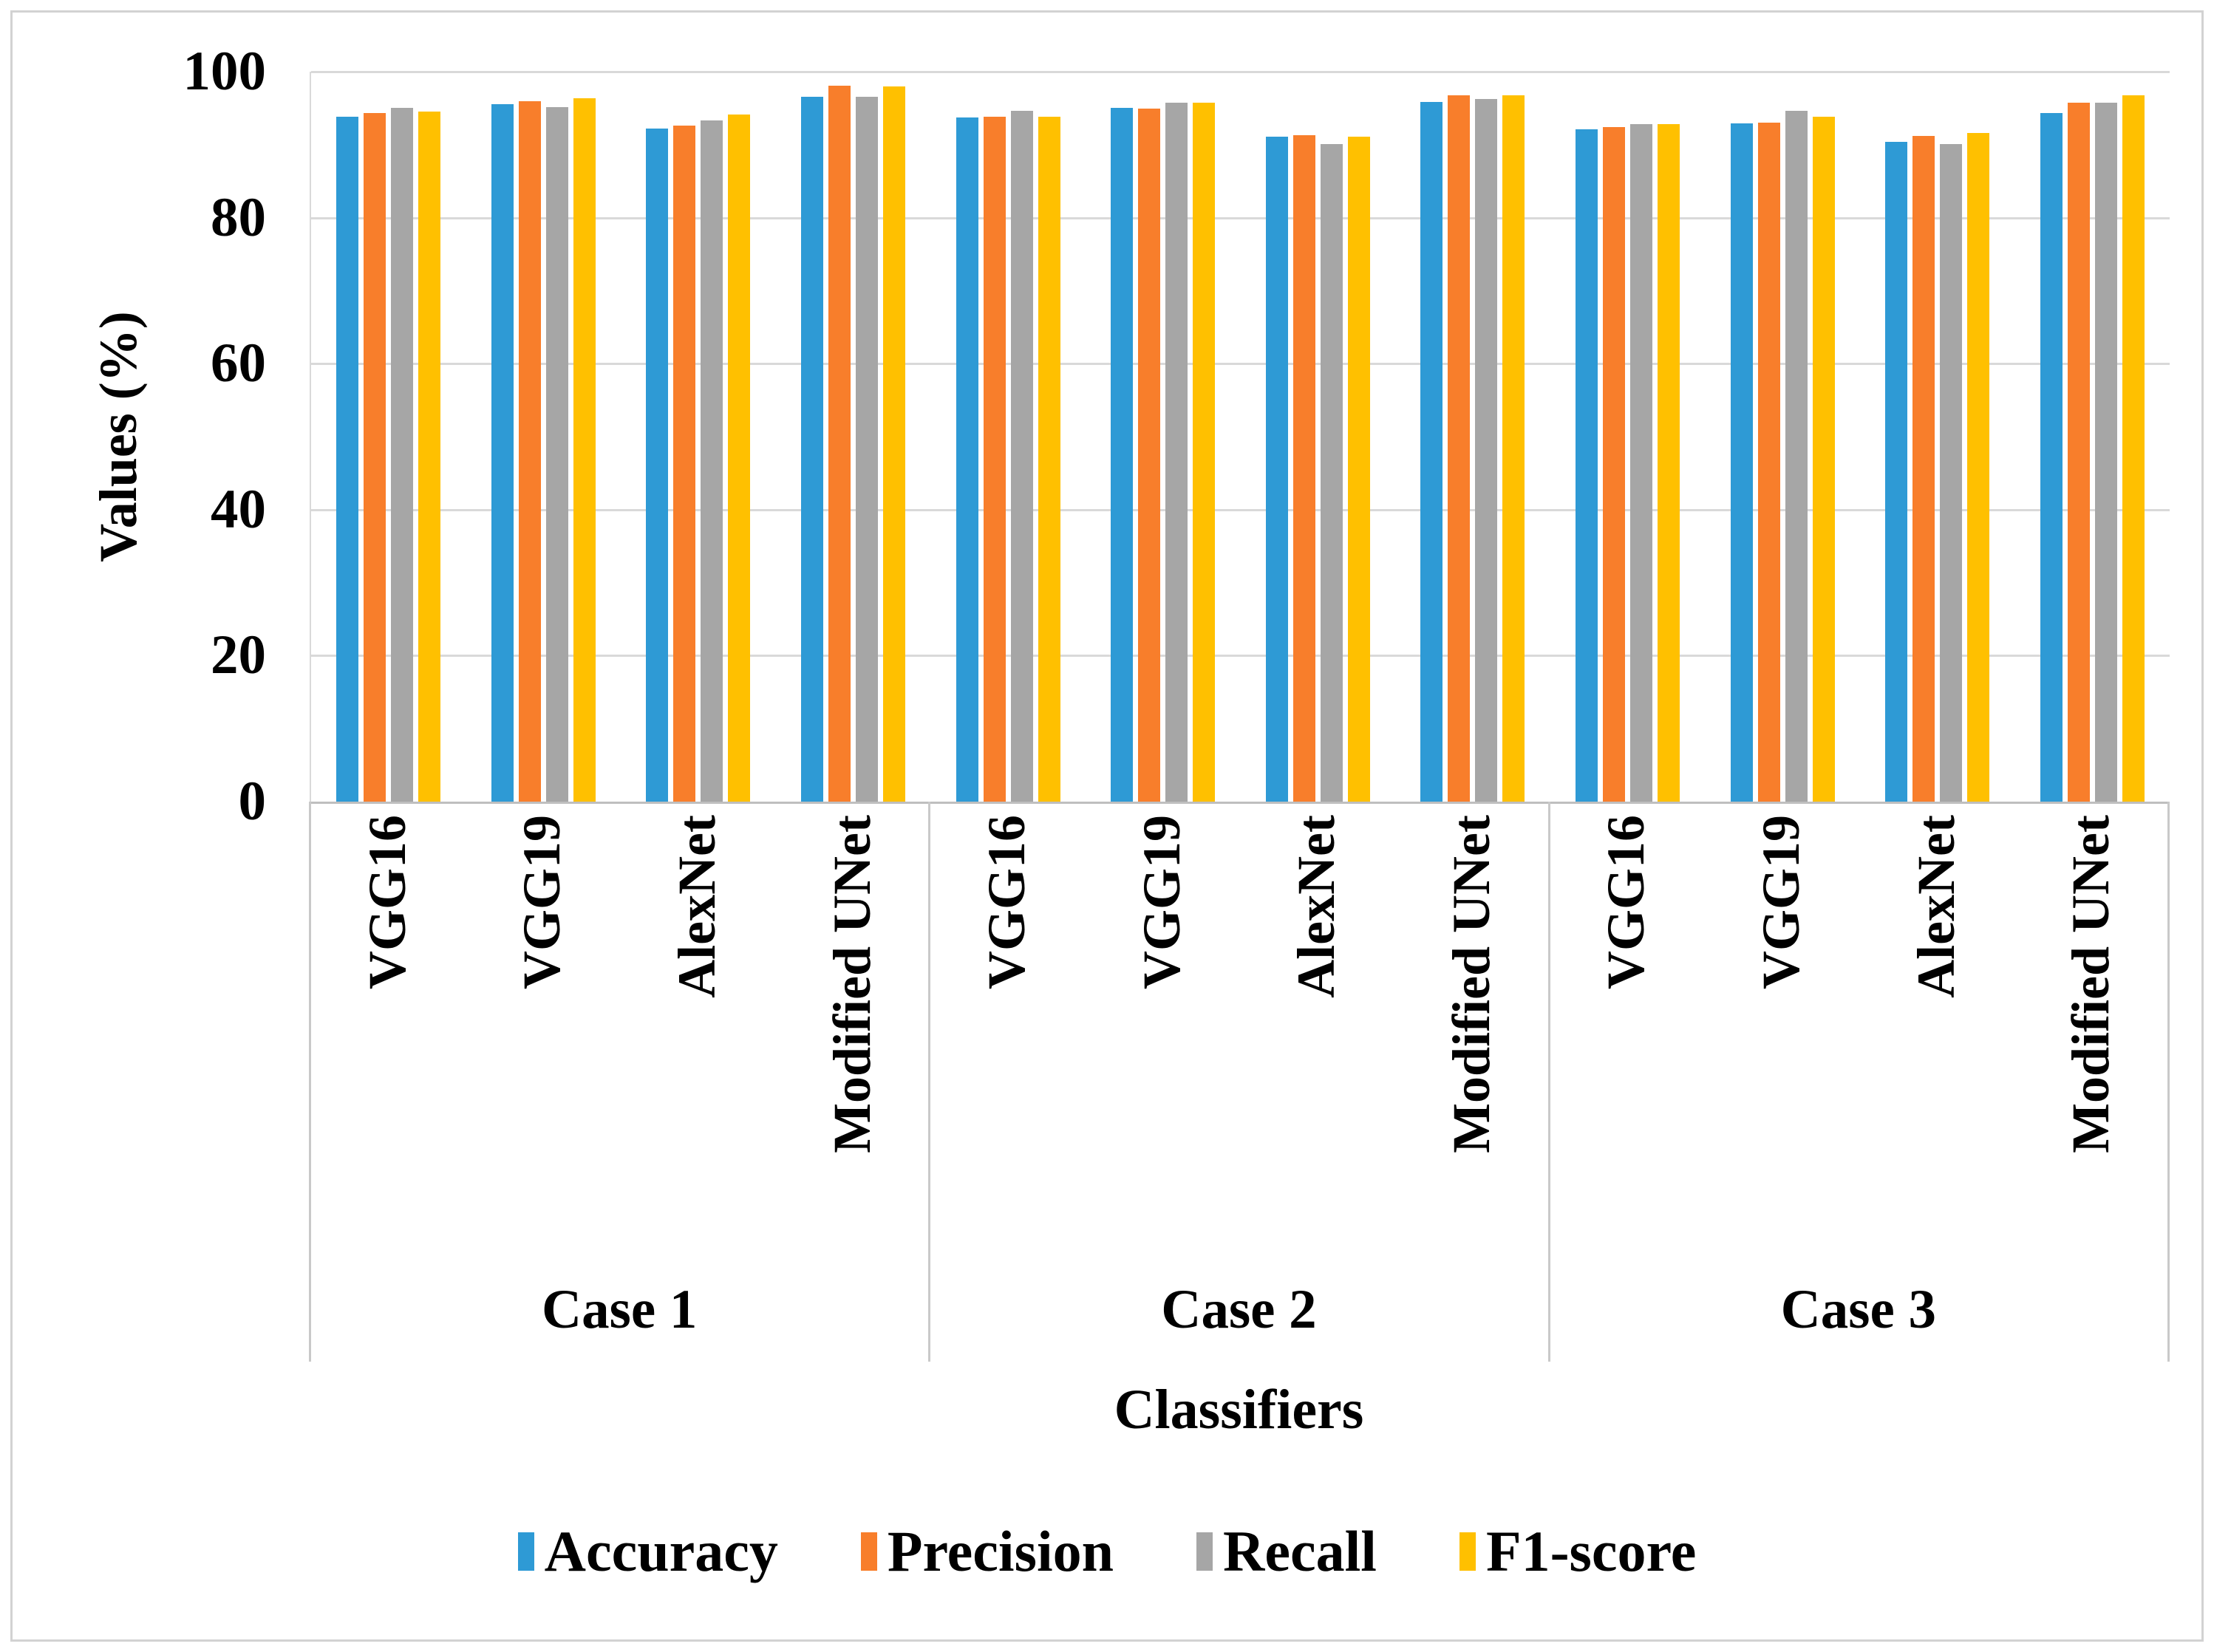 This screenshot has height=1652, width=2214. Describe the element at coordinates (1000, 1551) in the screenshot. I see `legend-label-precision: Precision` at that location.